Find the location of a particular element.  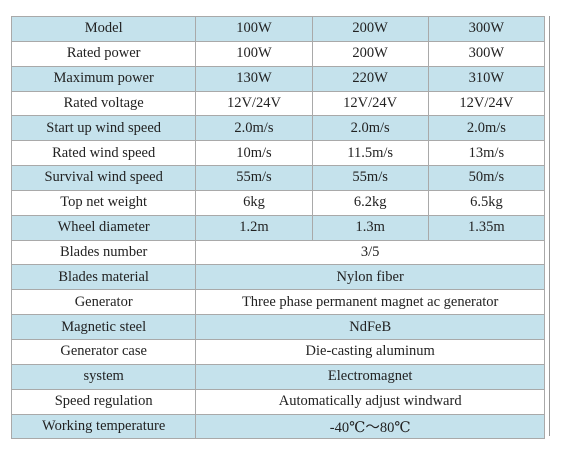

row-shared-value-cell: Electromagnet is located at coordinates (370, 376).